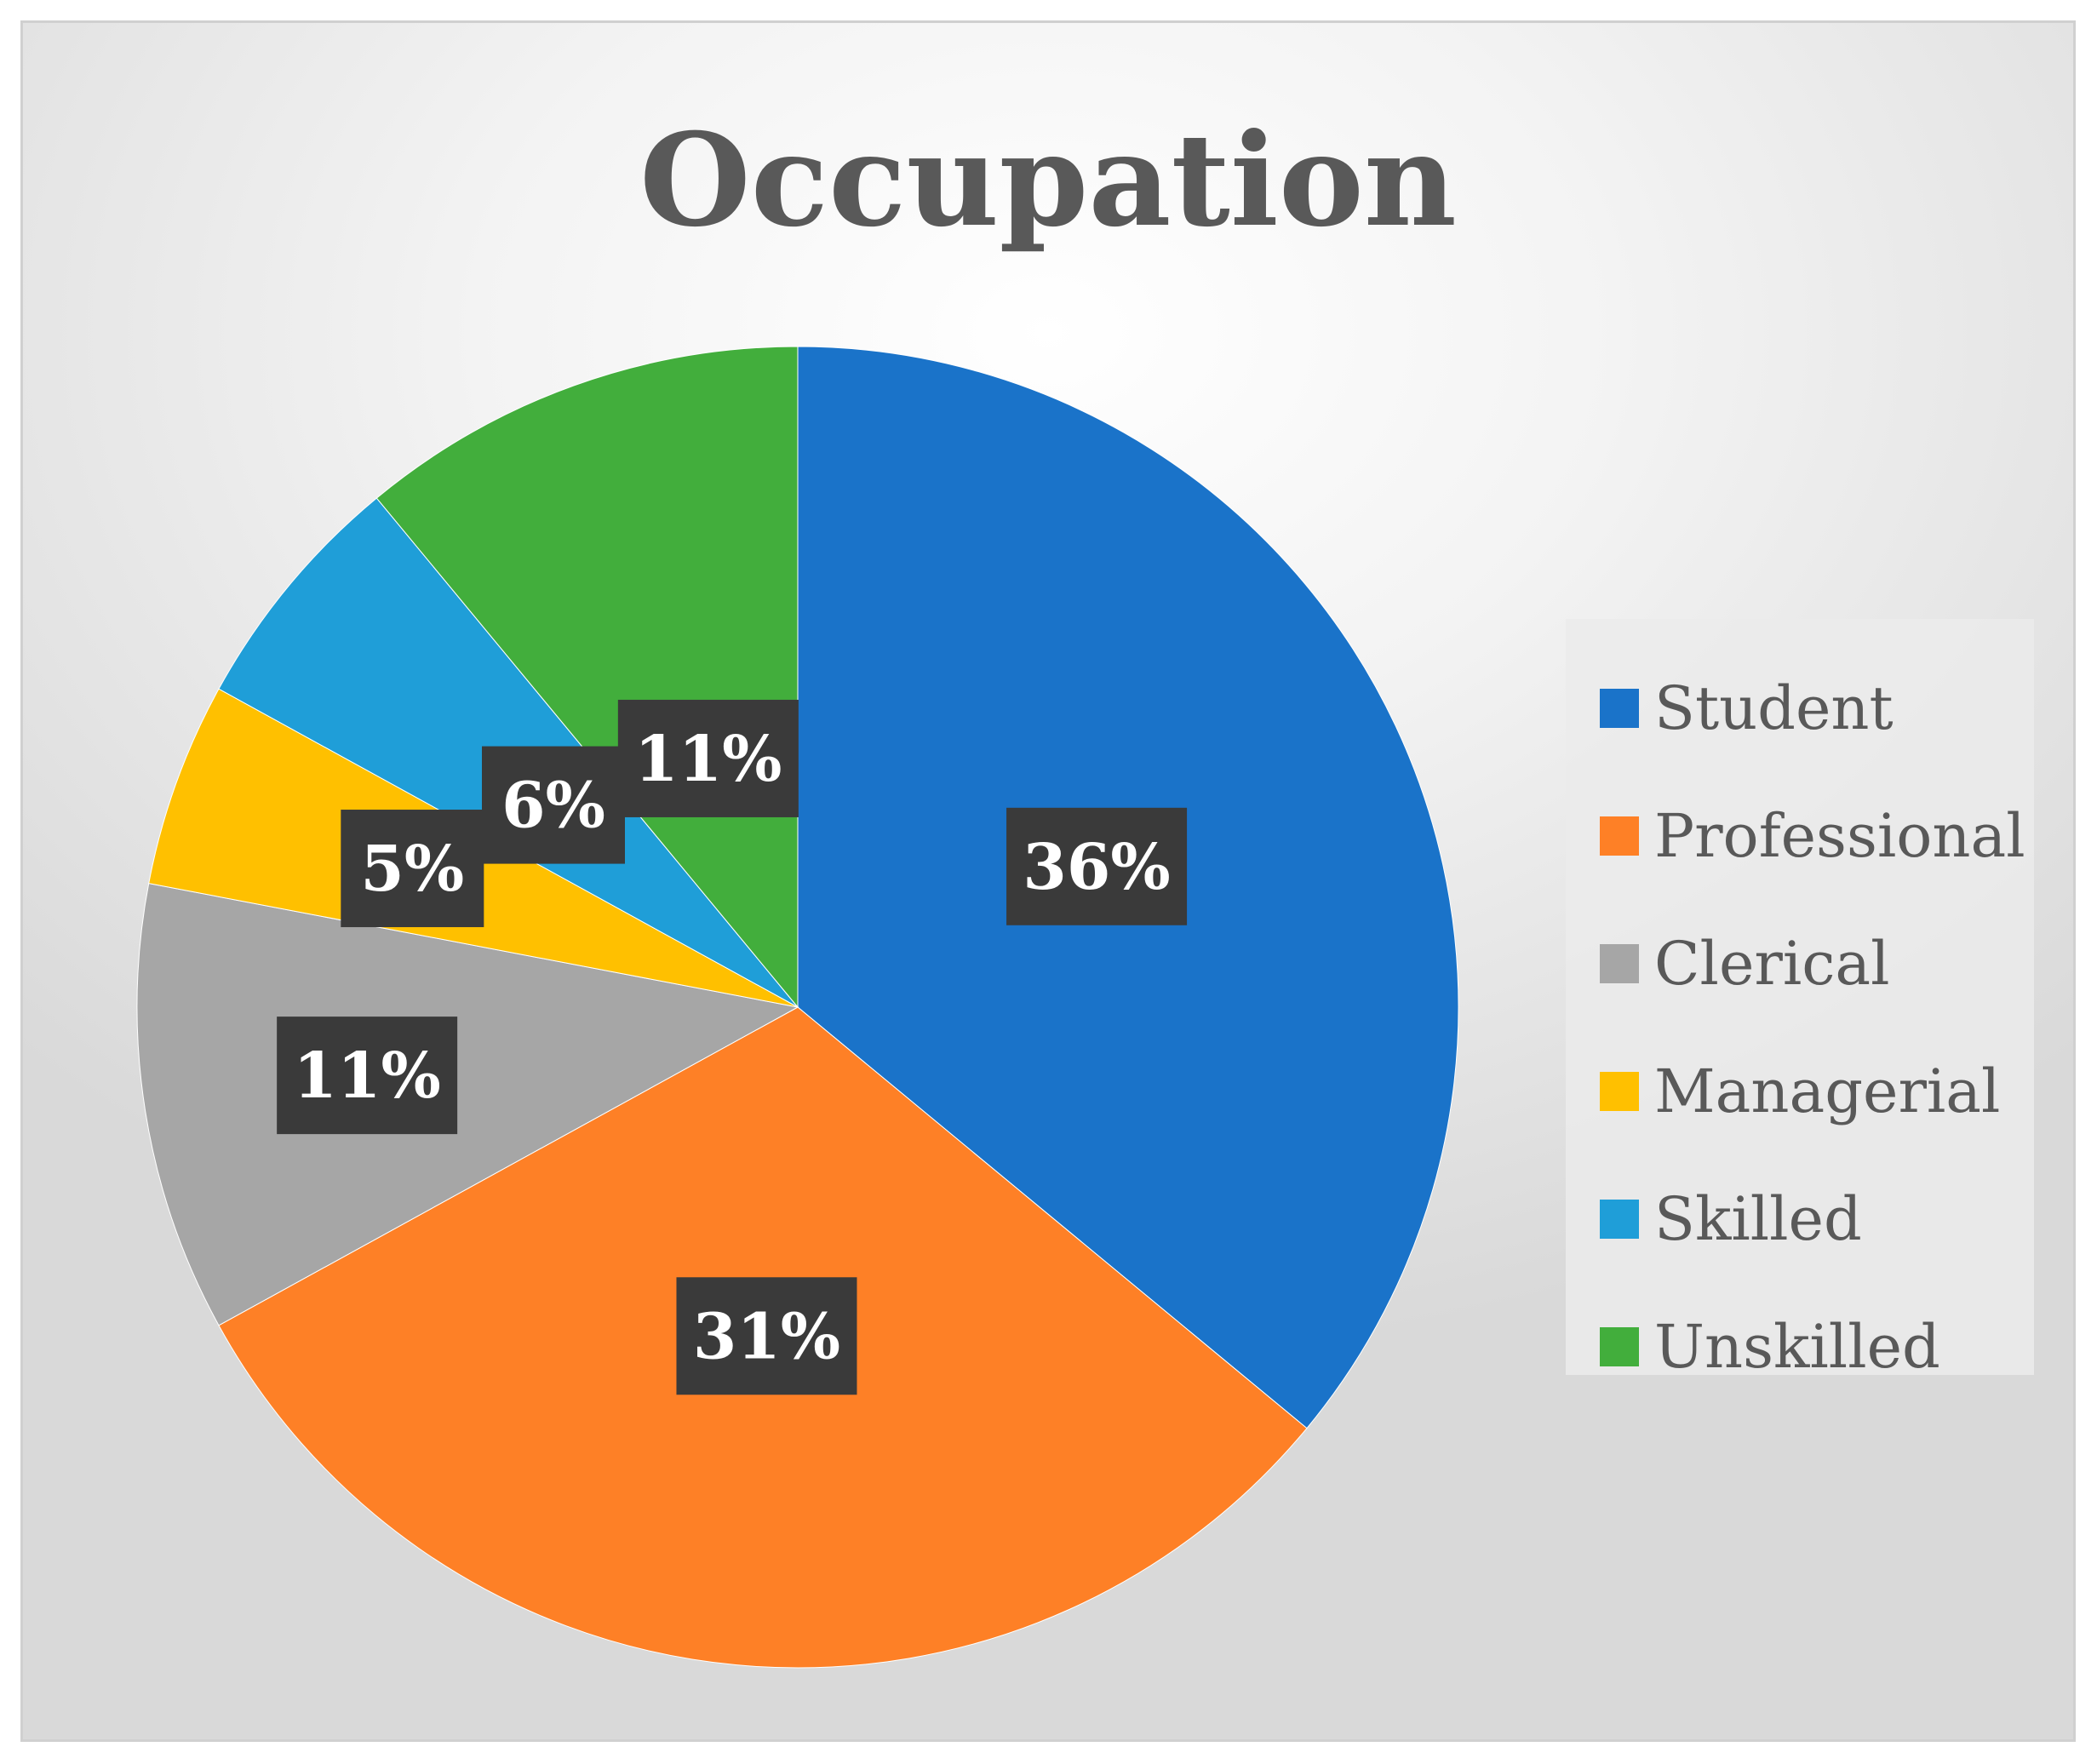 The height and width of the screenshot is (1764, 2097). I want to click on legend-item-managerial: Managerial, so click(1800, 1091).